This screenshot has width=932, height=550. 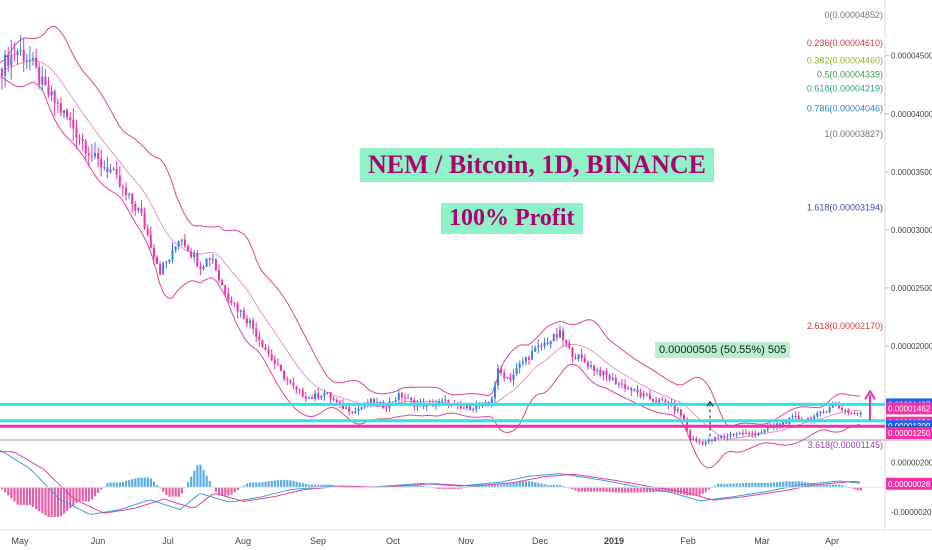 What do you see at coordinates (909, 484) in the screenshot?
I see `indicator-value-label: 0.00000028` at bounding box center [909, 484].